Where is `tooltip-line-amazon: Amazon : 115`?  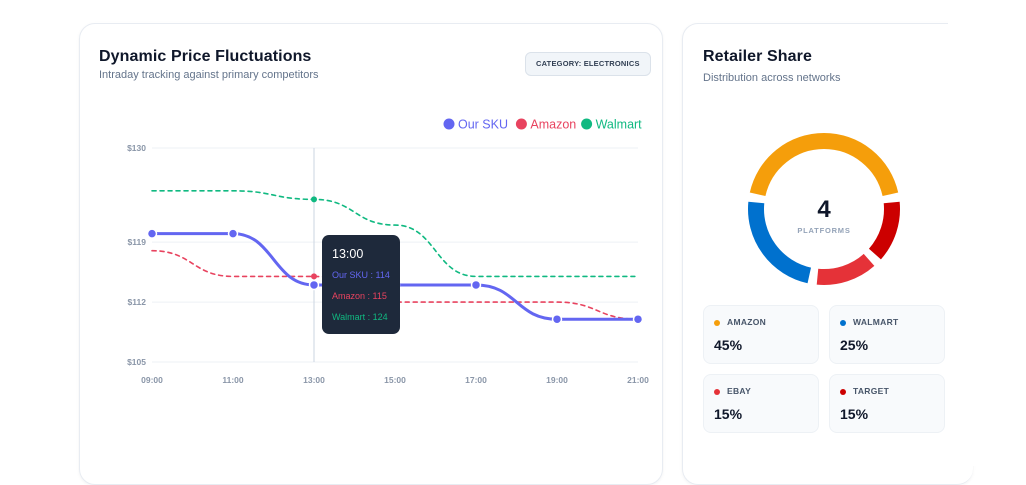
tooltip-line-amazon: Amazon : 115 is located at coordinates (359, 296).